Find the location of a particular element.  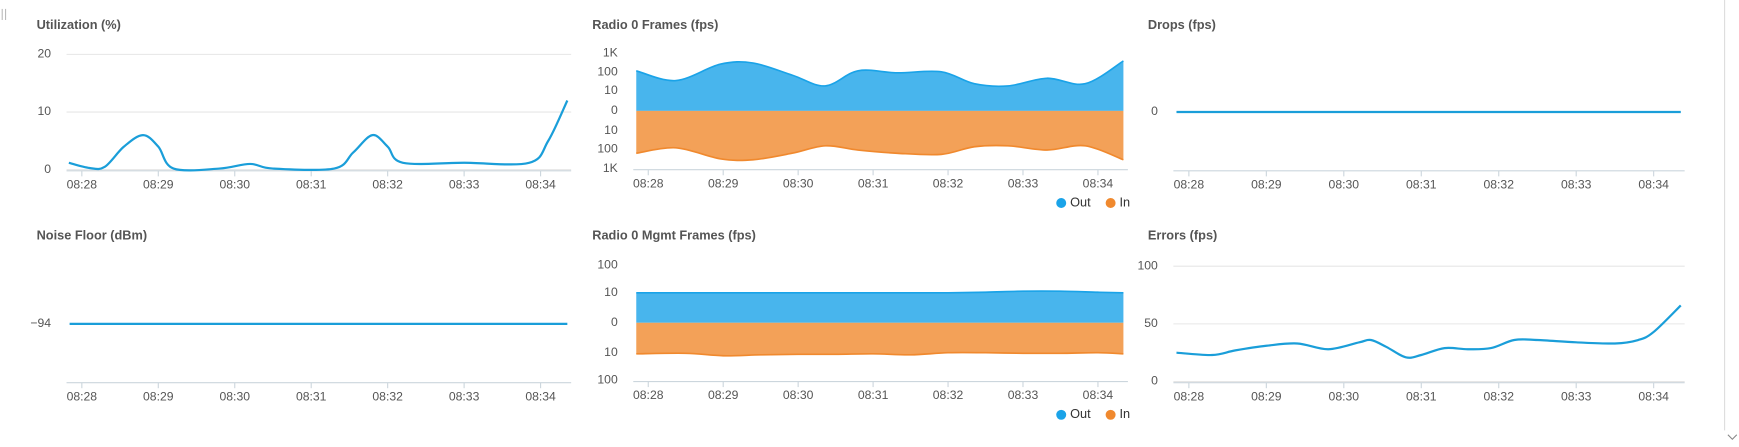

y-tick-label: −94 is located at coordinates (40, 323).